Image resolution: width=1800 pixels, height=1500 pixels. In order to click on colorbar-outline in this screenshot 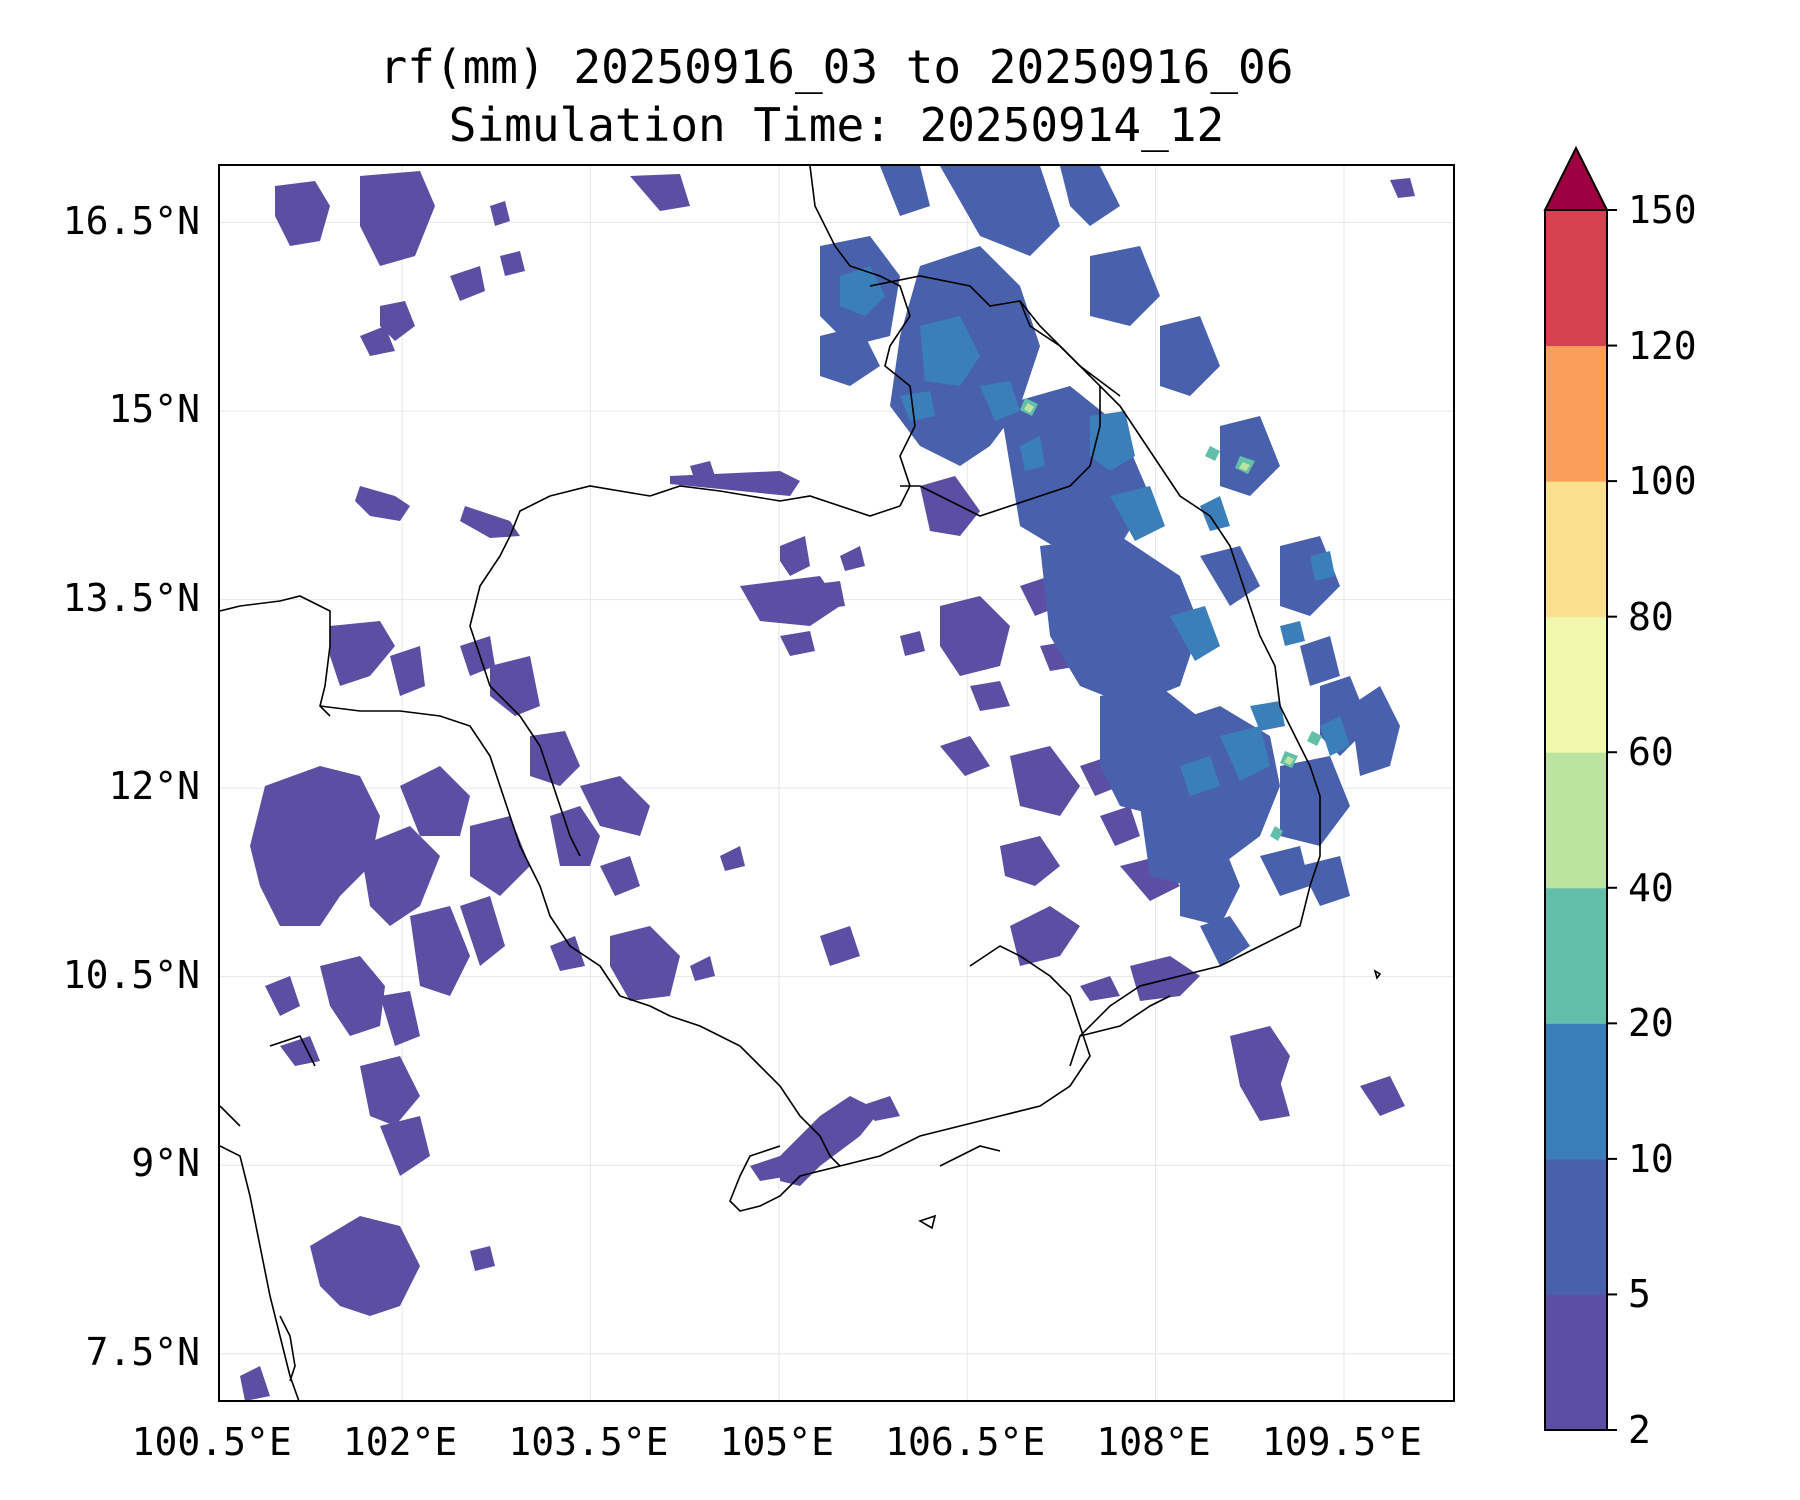, I will do `click(1576, 820)`.